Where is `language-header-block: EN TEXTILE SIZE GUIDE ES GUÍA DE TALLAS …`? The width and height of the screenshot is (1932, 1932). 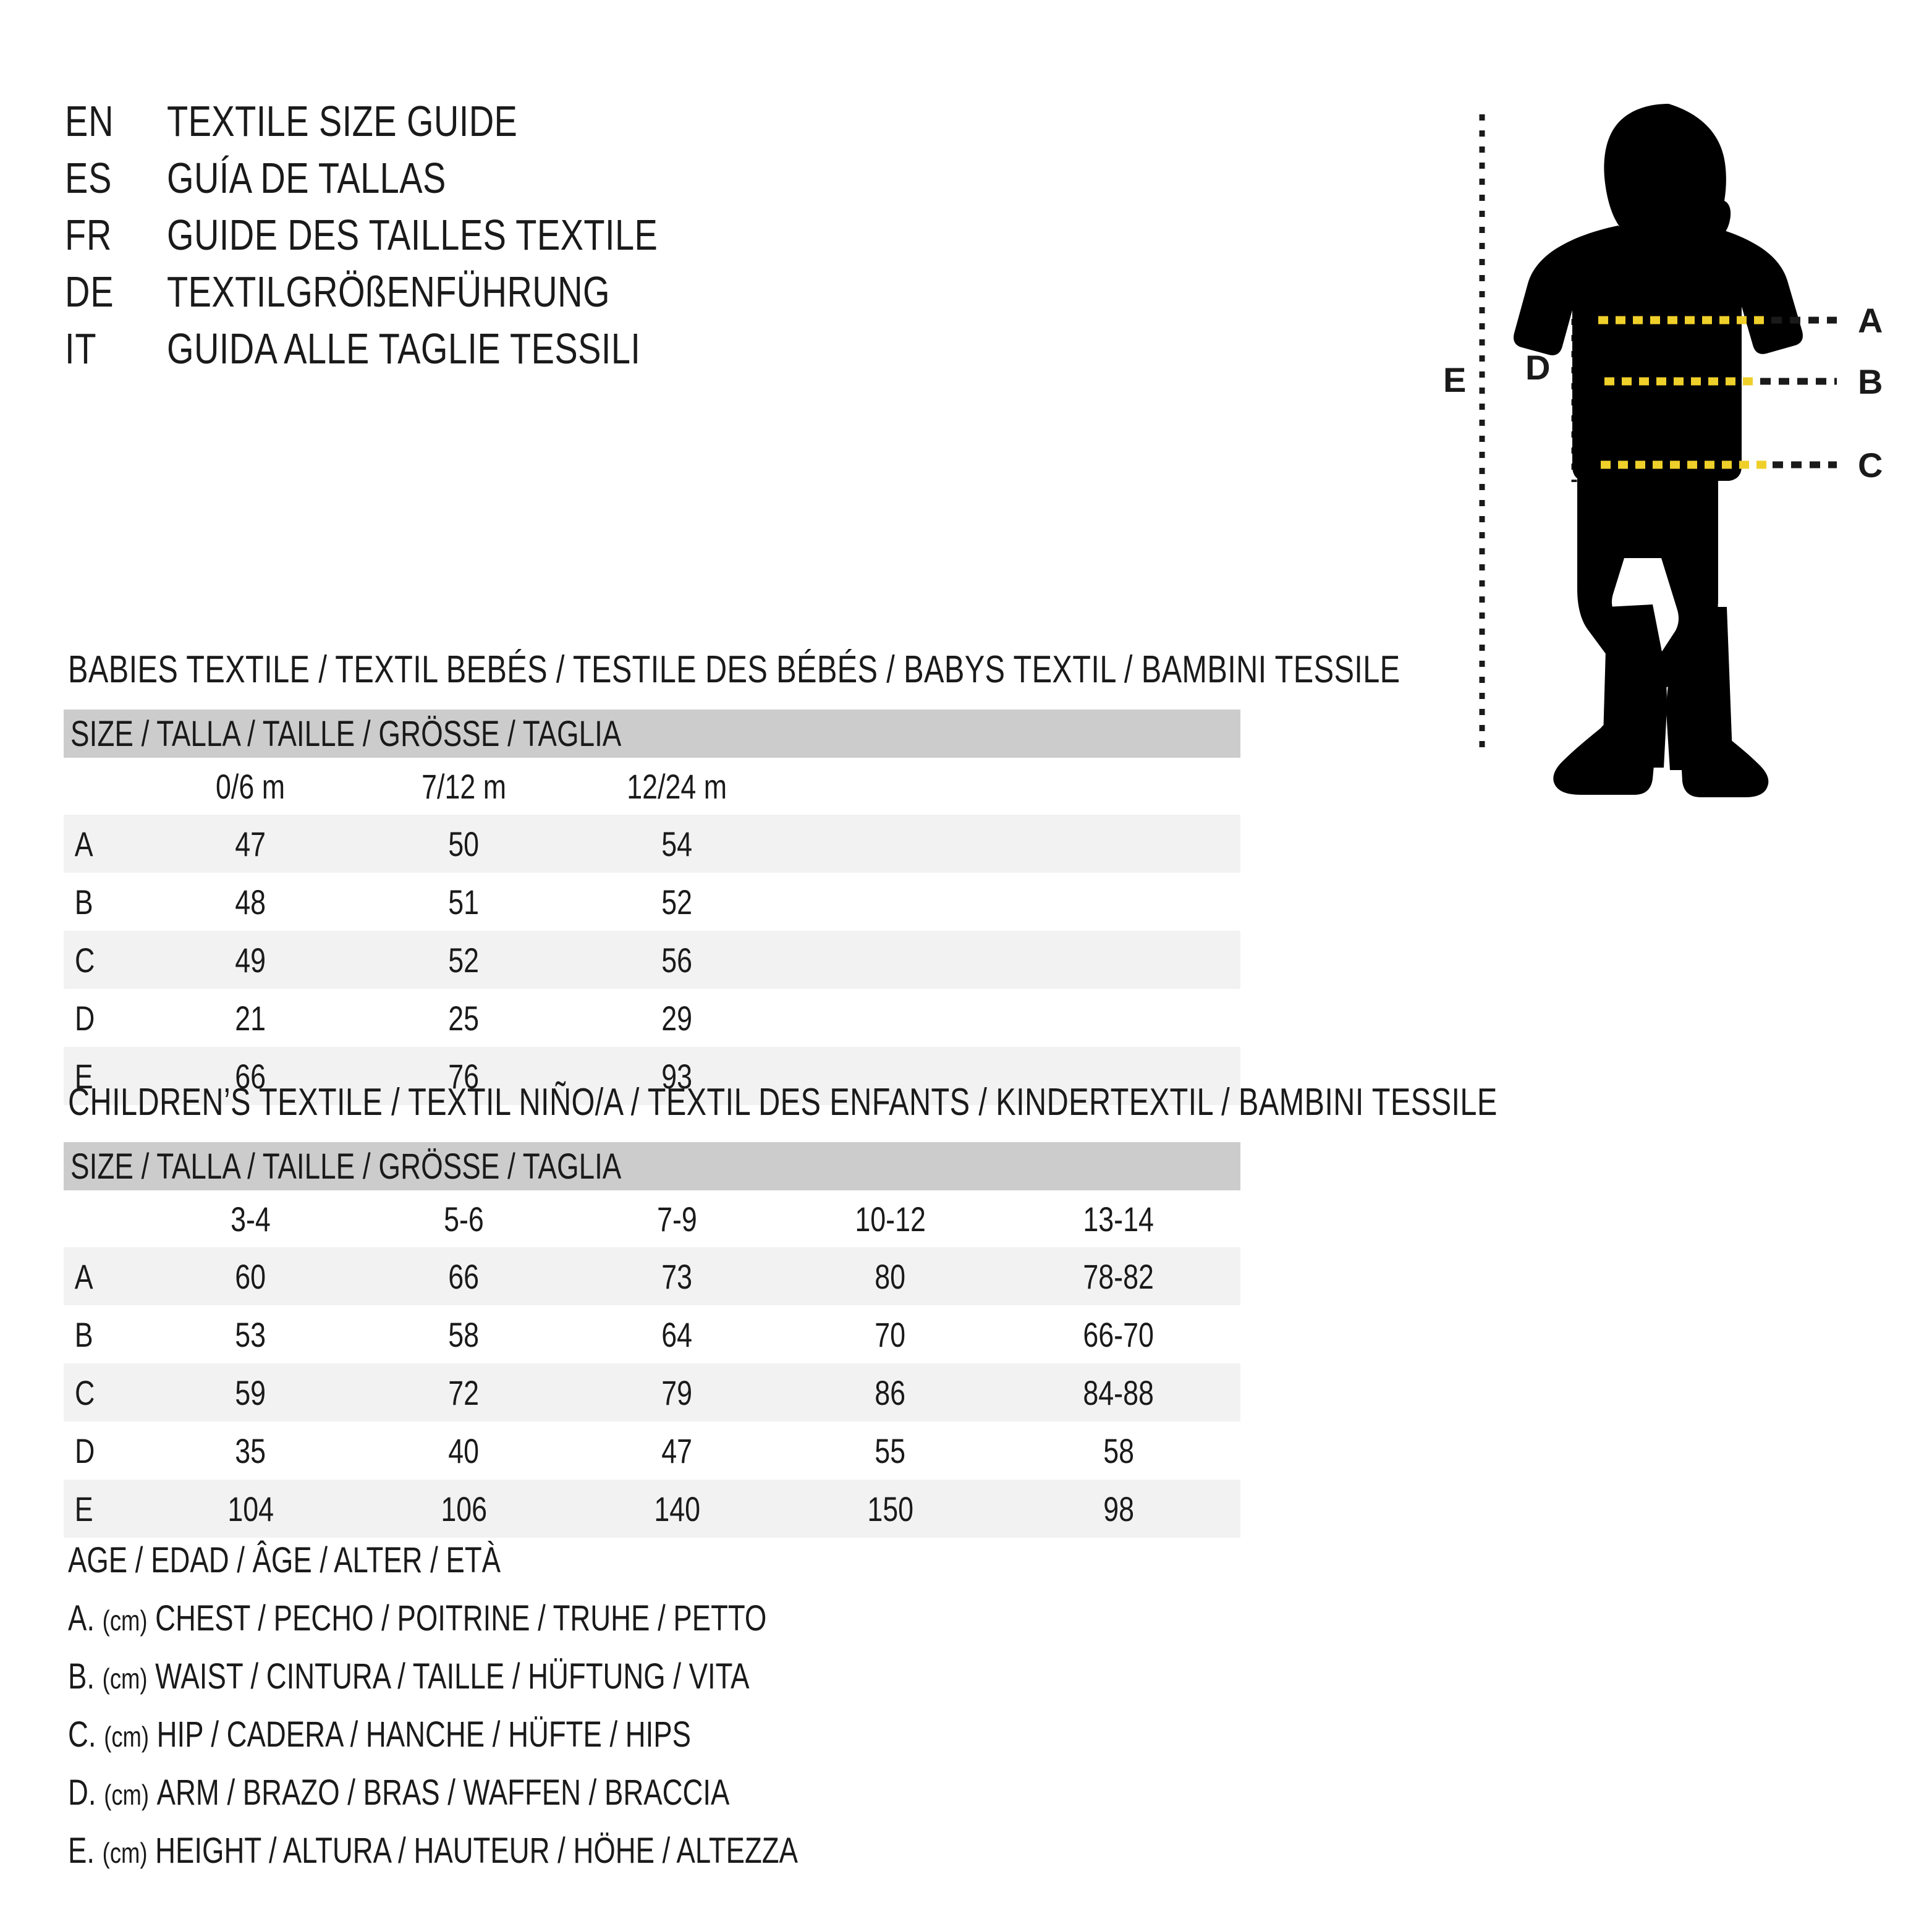
language-header-block: EN TEXTILE SIZE GUIDE ES GUÍA DE TALLAS … is located at coordinates (528, 235).